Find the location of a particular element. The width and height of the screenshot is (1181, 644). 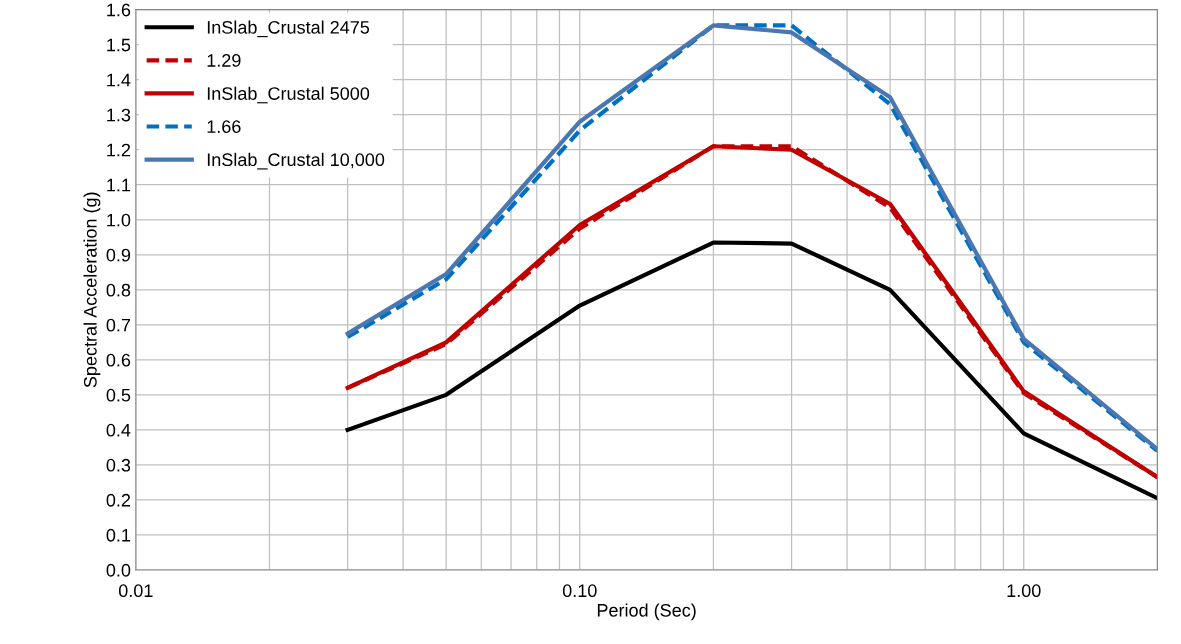

x-tick-label: 1.00 is located at coordinates (1024, 591).